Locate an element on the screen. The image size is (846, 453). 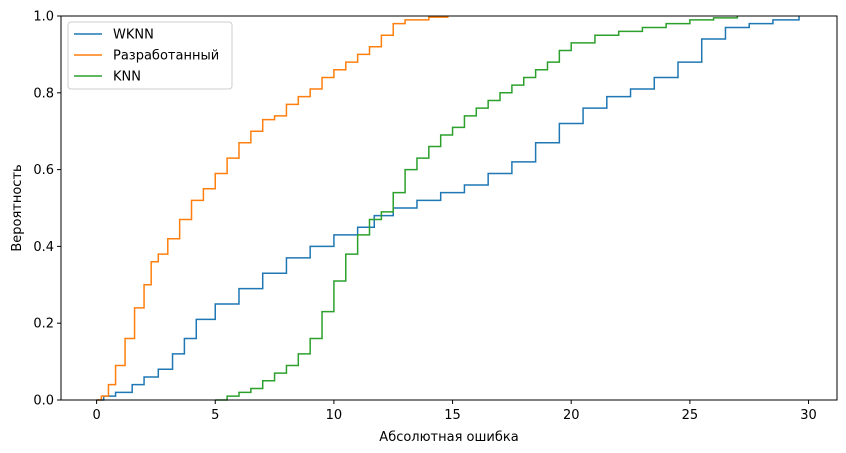
x-tick-label: 15 is located at coordinates (452, 415).